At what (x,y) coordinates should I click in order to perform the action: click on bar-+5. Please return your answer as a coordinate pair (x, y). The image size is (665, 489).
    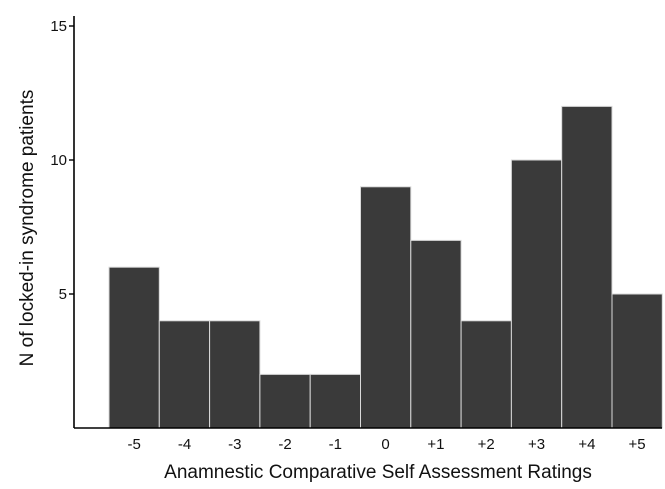
    Looking at the image, I should click on (637, 361).